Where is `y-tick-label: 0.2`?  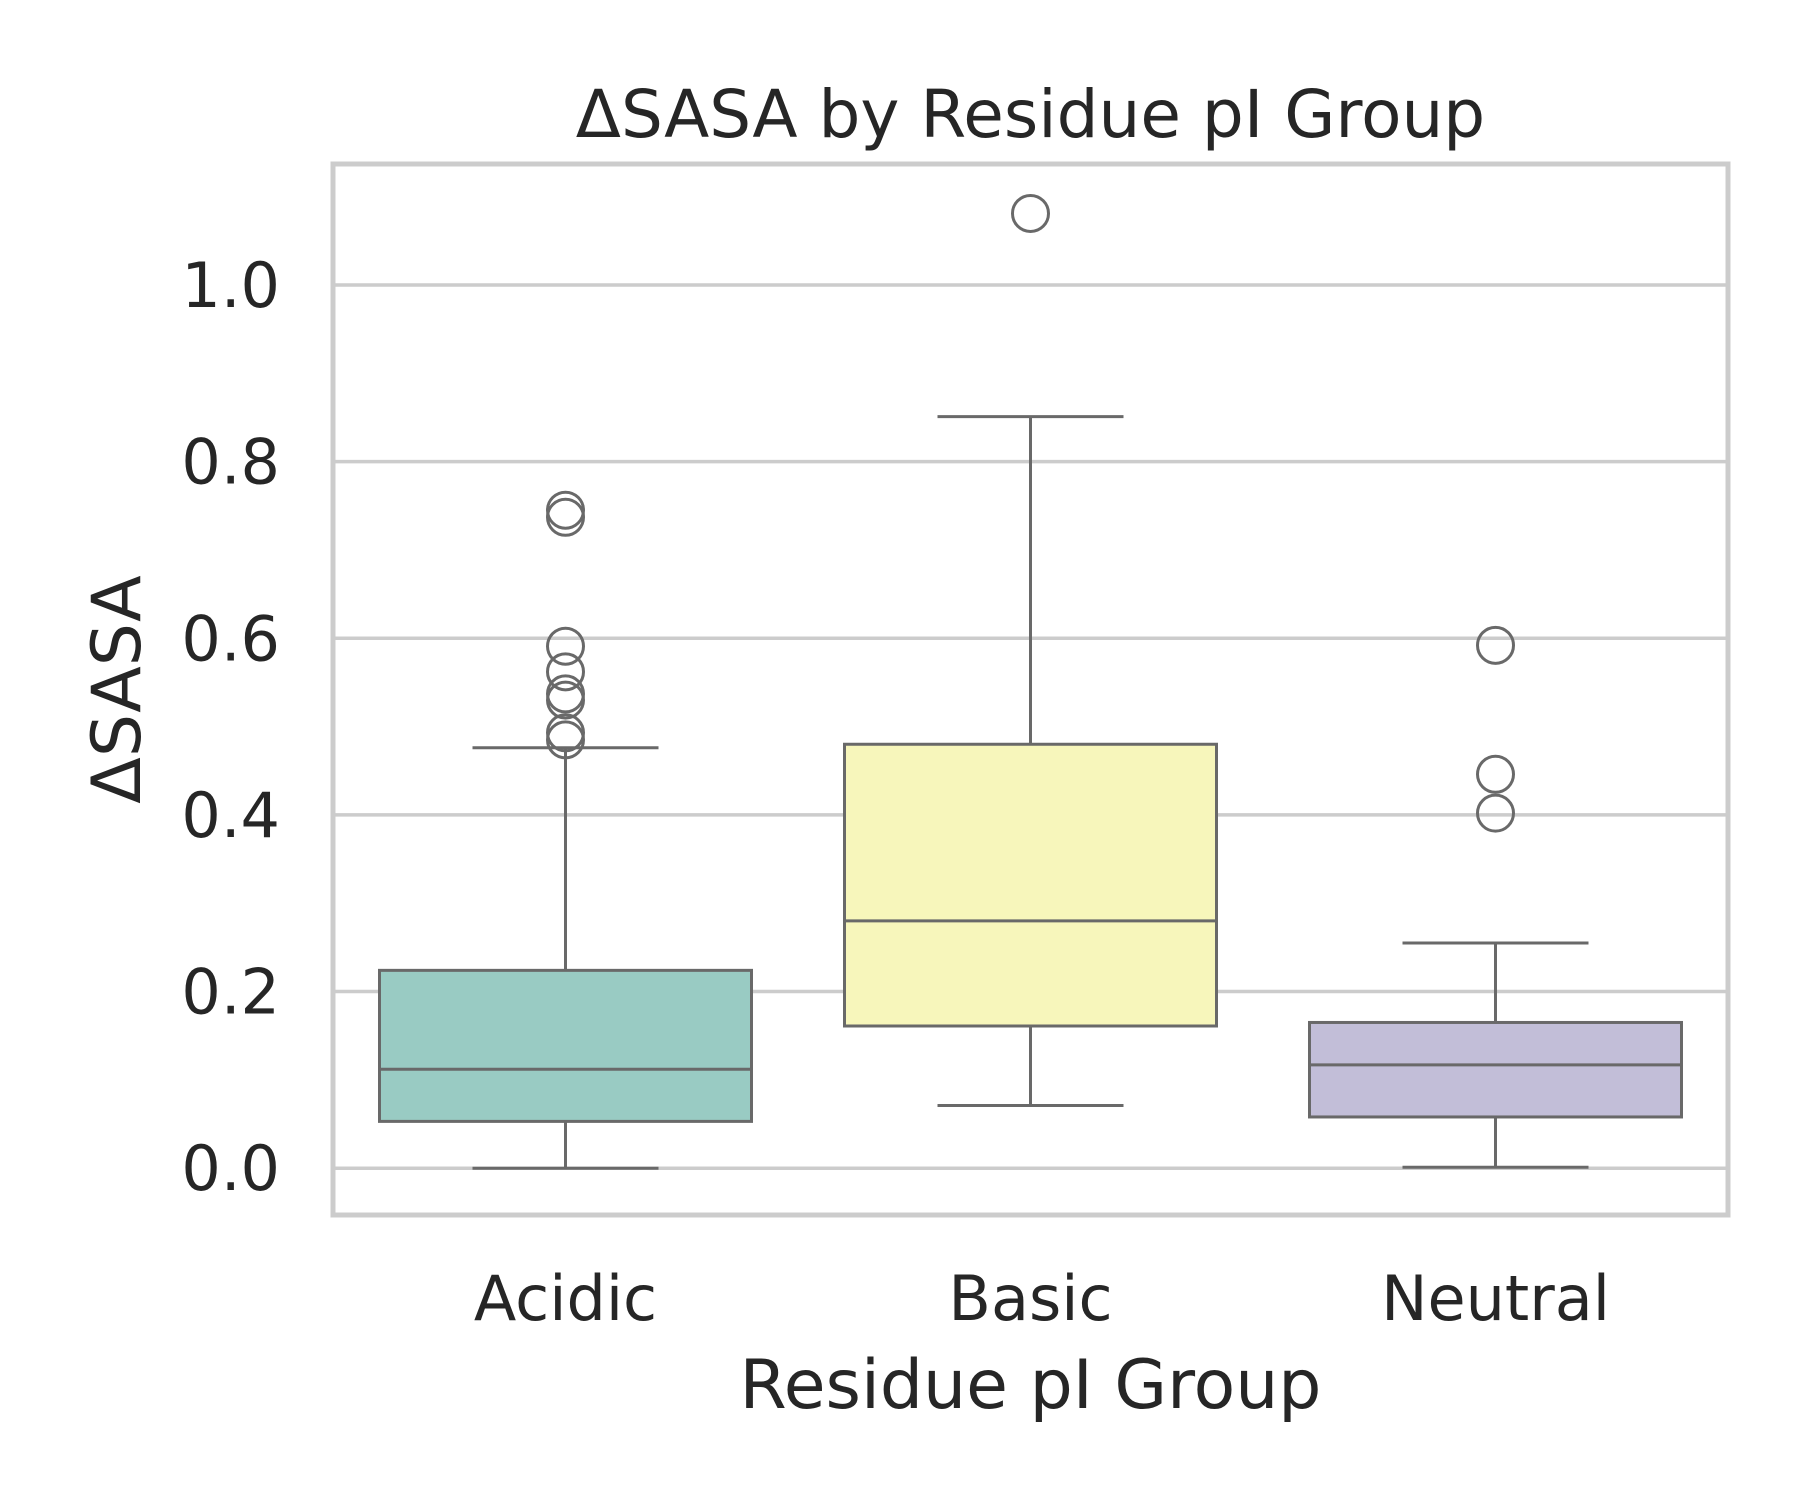 y-tick-label: 0.2 is located at coordinates (230, 992).